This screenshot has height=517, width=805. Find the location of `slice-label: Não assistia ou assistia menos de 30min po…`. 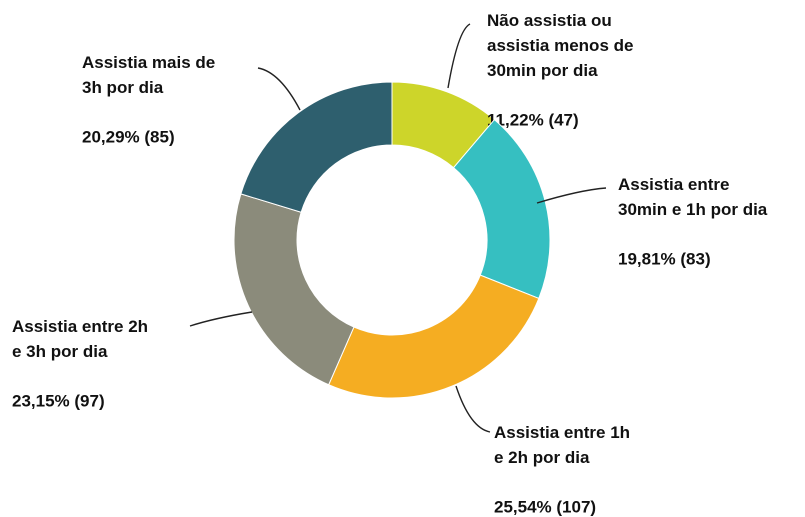

slice-label: Não assistia ou assistia menos de 30min po… is located at coordinates (560, 45).